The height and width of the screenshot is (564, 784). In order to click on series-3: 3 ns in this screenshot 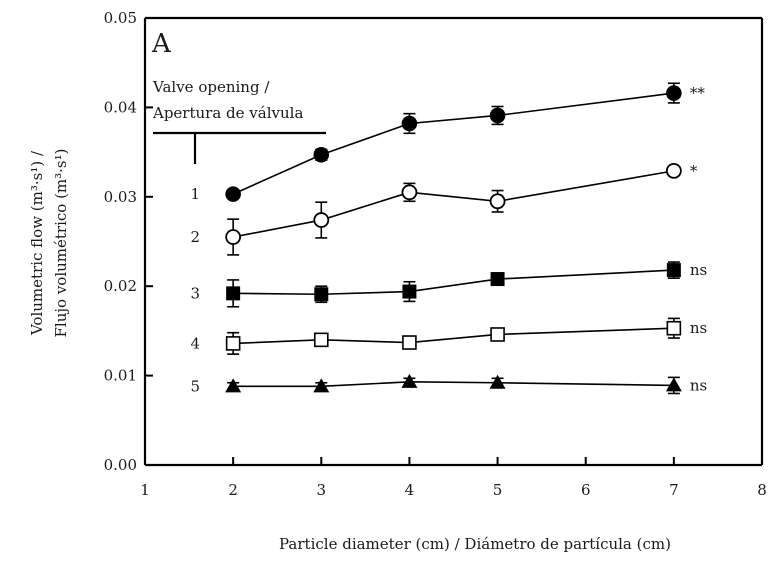, I will do `click(448, 284)`.